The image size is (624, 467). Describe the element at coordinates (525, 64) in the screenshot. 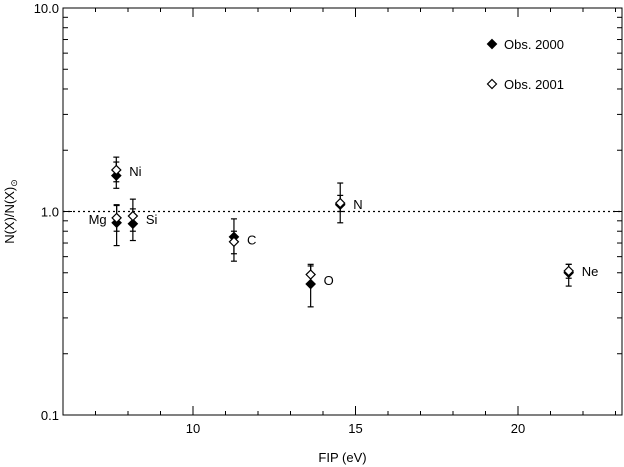

I see `legend: Obs. 2000 Obs. 2001` at that location.